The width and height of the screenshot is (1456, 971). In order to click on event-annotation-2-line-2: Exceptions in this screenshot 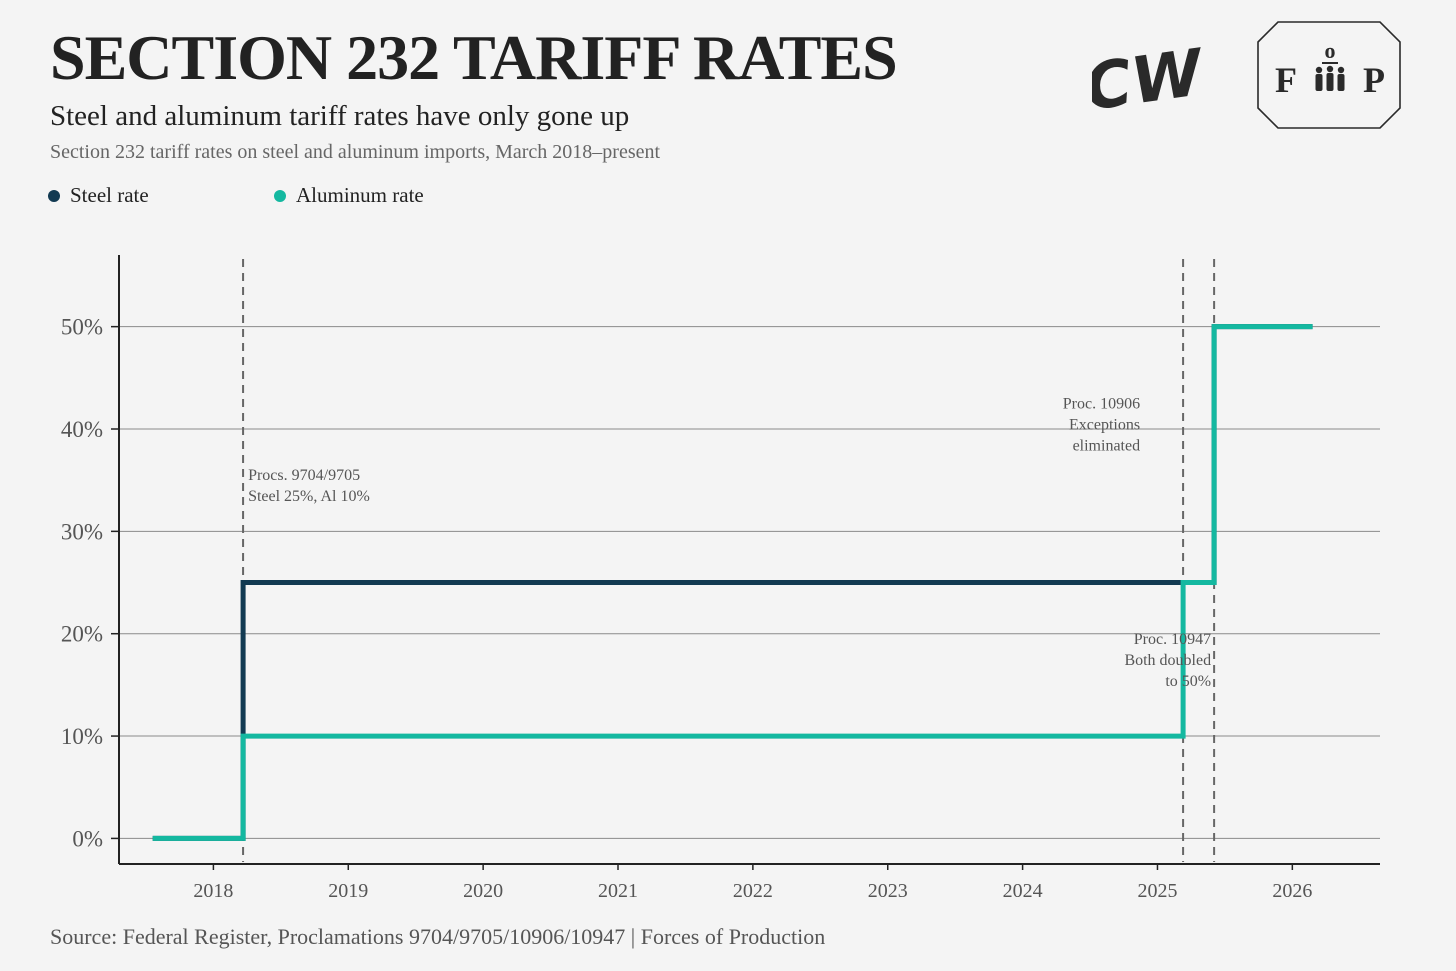, I will do `click(1104, 425)`.